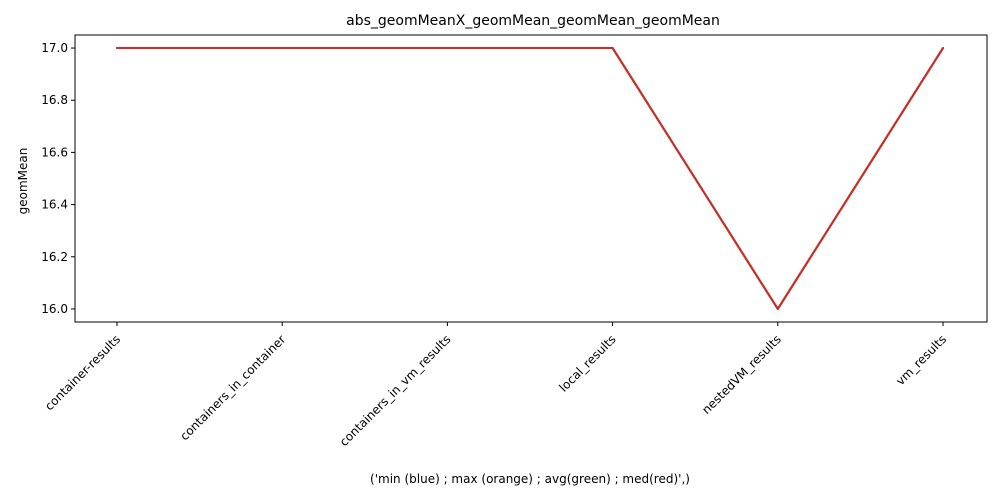 The image size is (1000, 500). Describe the element at coordinates (54, 48) in the screenshot. I see `y-tick-label: 17.0` at that location.